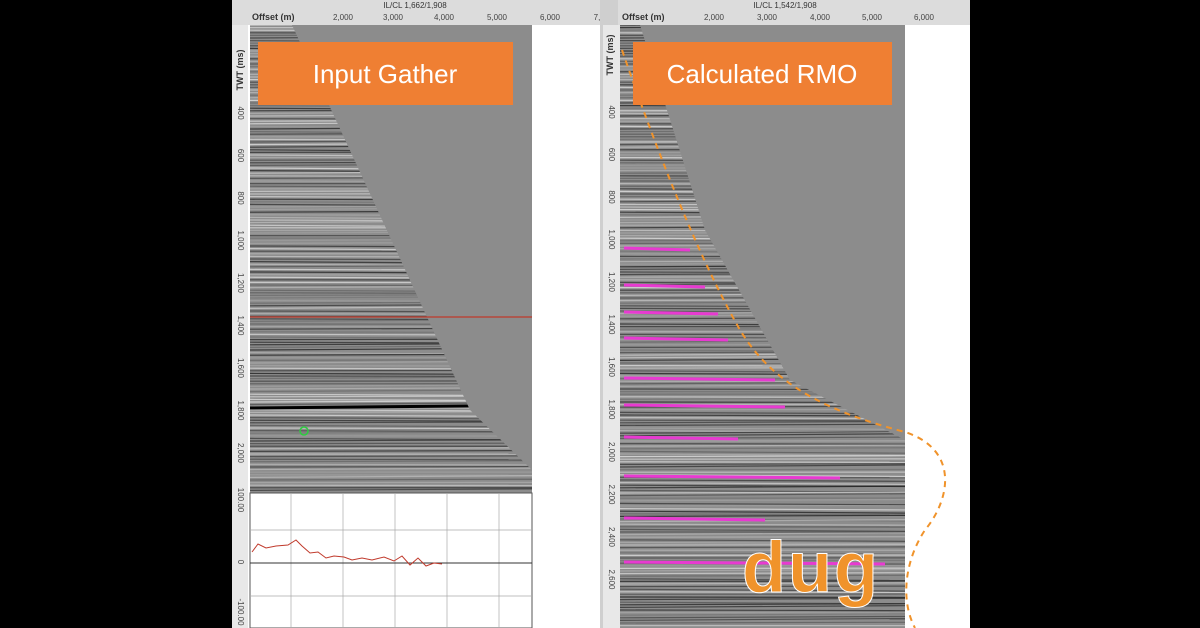 This screenshot has width=1200, height=628. What do you see at coordinates (611, 537) in the screenshot?
I see `y-tick-label: 2,400` at bounding box center [611, 537].